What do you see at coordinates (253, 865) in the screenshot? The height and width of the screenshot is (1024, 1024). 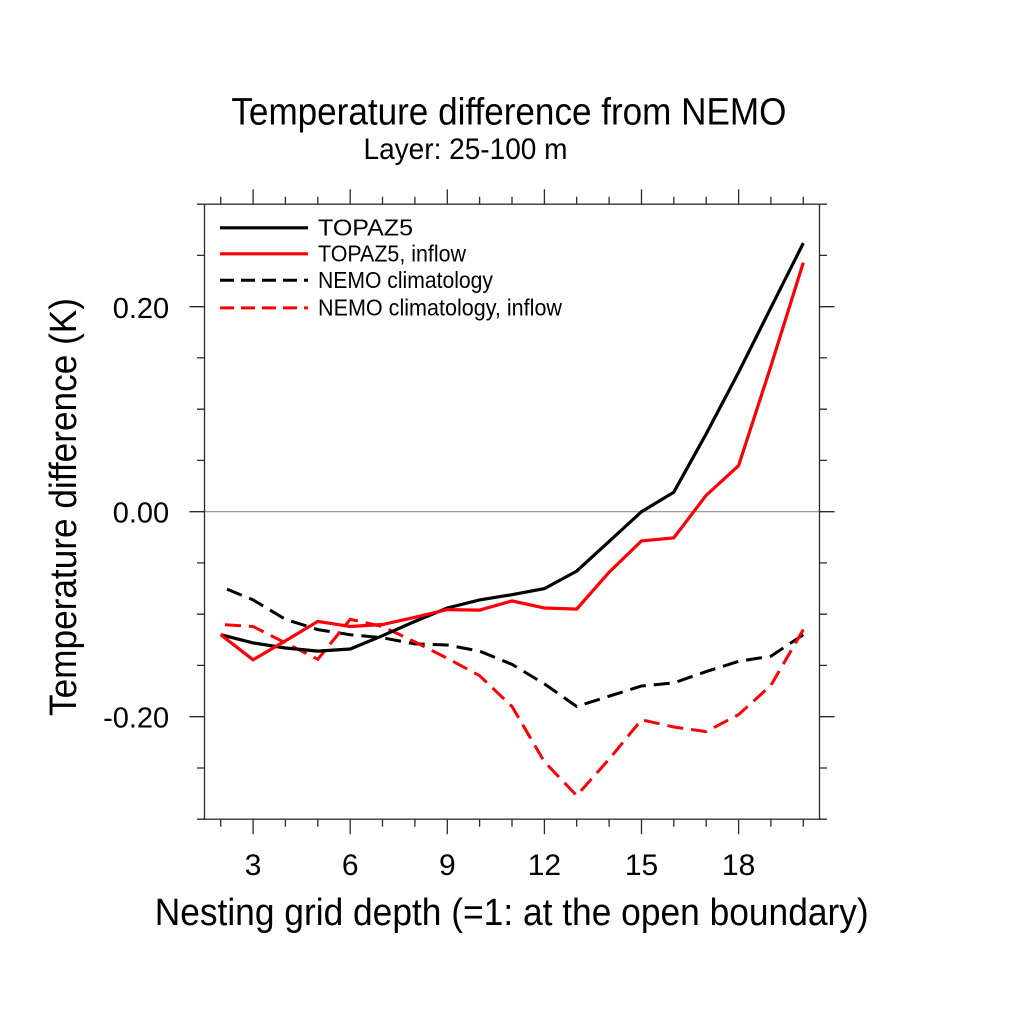 I see `svg-text: 3` at bounding box center [253, 865].